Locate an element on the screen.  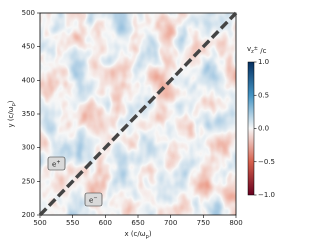
y-tick-label: 200 is located at coordinates (28, 215).